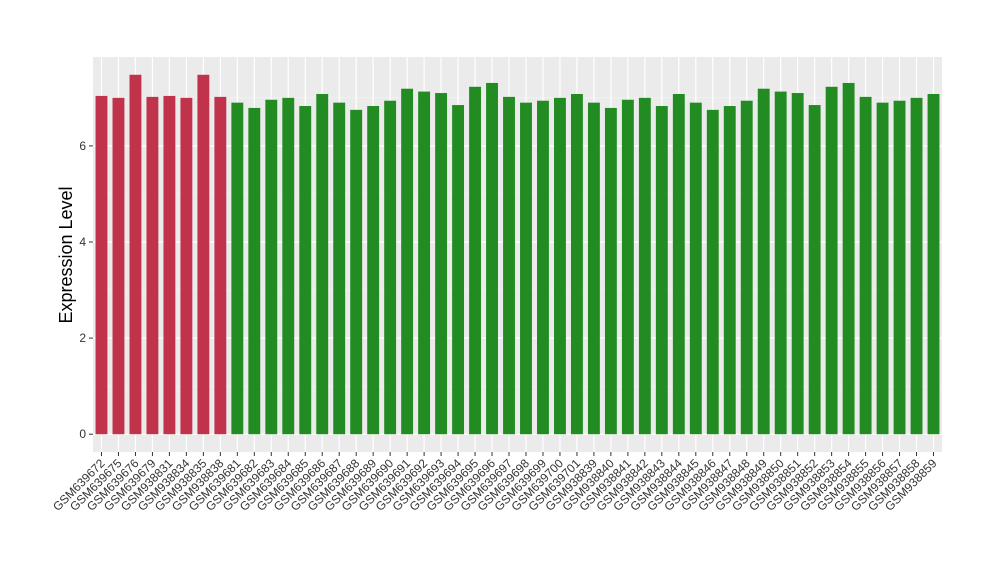 This screenshot has height=580, width=1000. What do you see at coordinates (66, 254) in the screenshot?
I see `y-axis-label: Expression Level` at bounding box center [66, 254].